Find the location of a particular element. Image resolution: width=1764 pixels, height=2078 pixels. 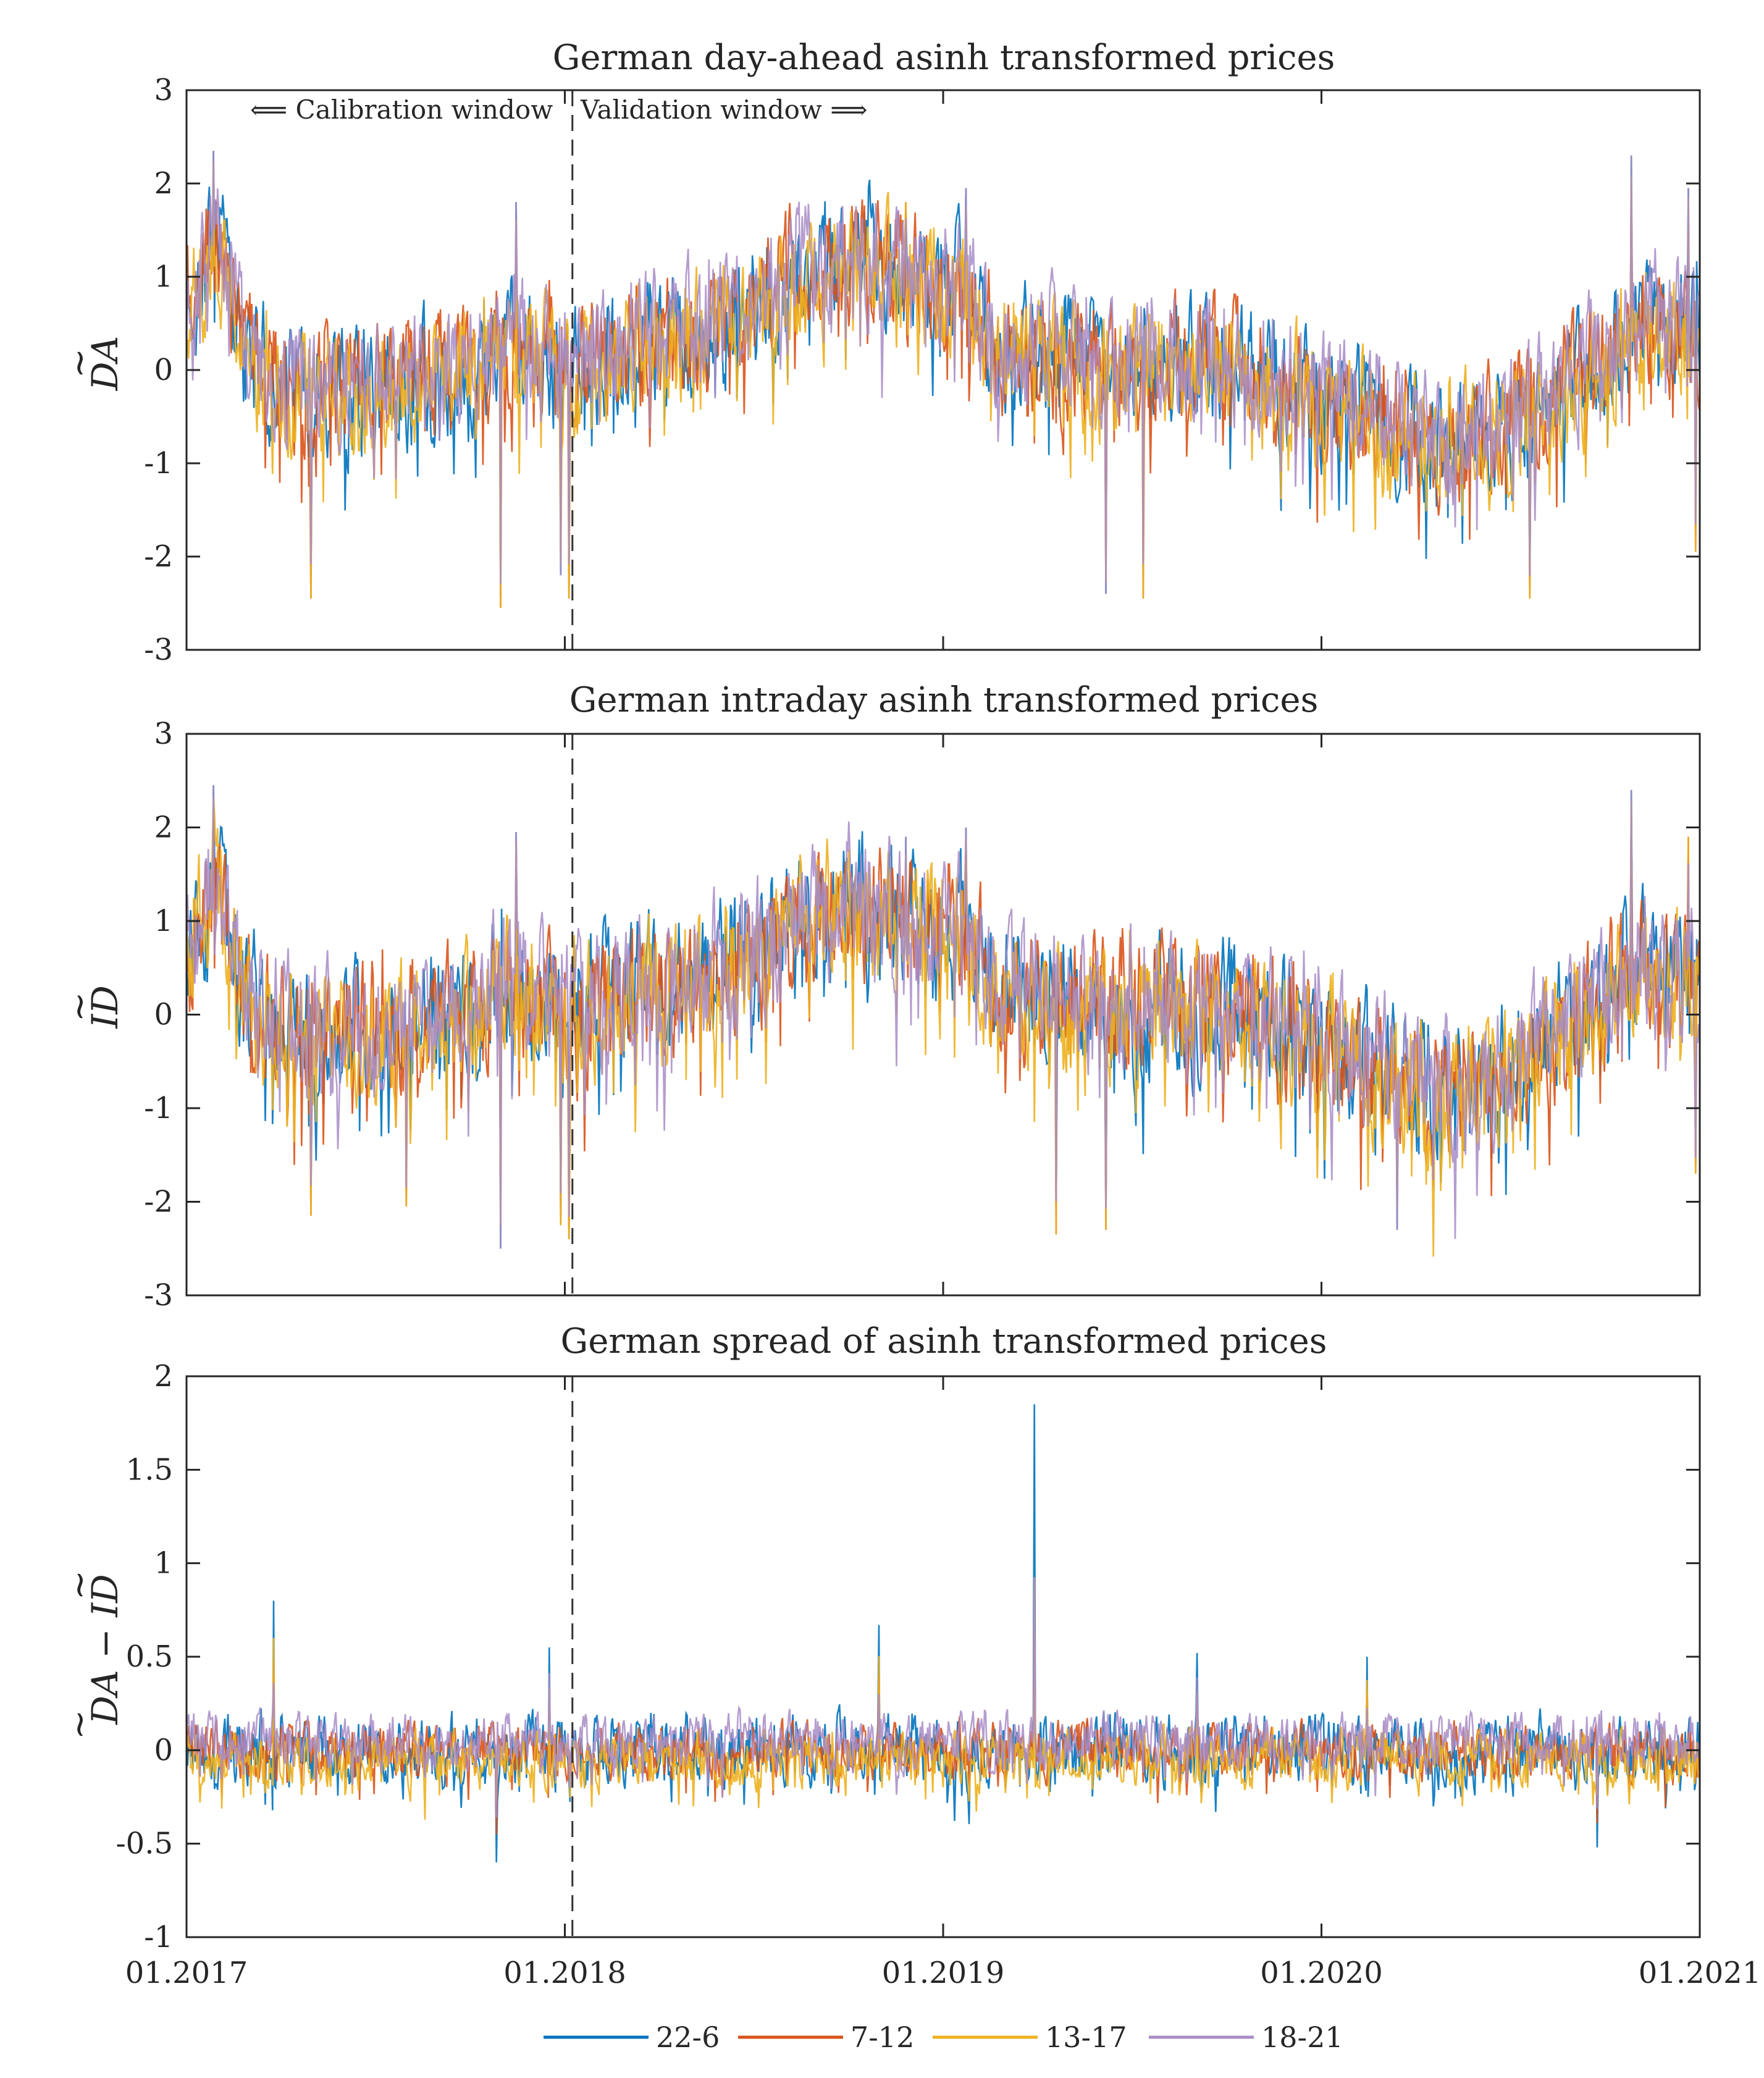

svg-text: ID is located at coordinates (105, 1007).